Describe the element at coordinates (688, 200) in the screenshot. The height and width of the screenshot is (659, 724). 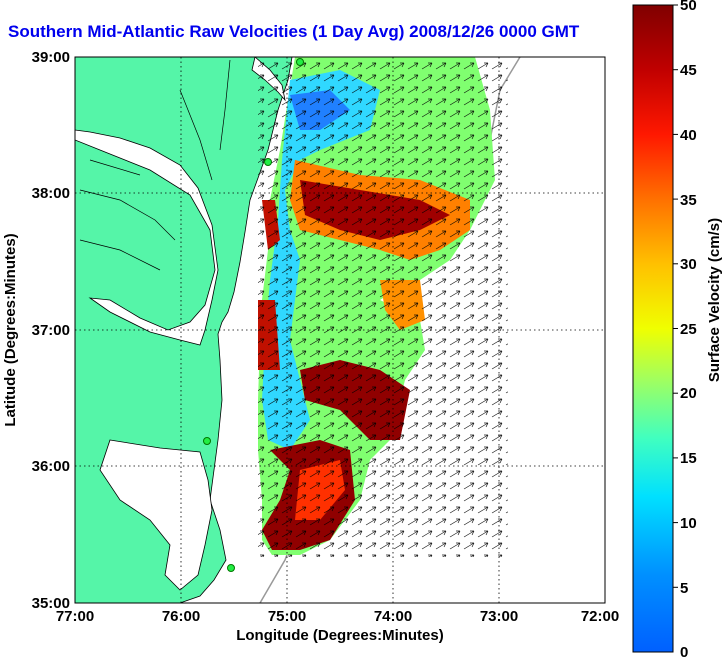
I see `colorbar-tick: 35` at that location.